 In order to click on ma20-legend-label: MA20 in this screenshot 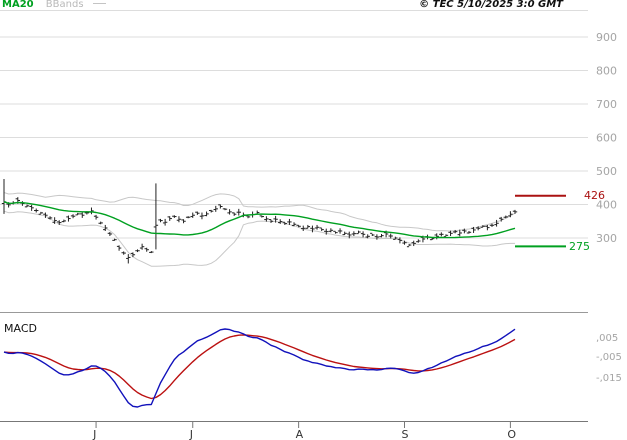, I will do `click(18, 5)`.